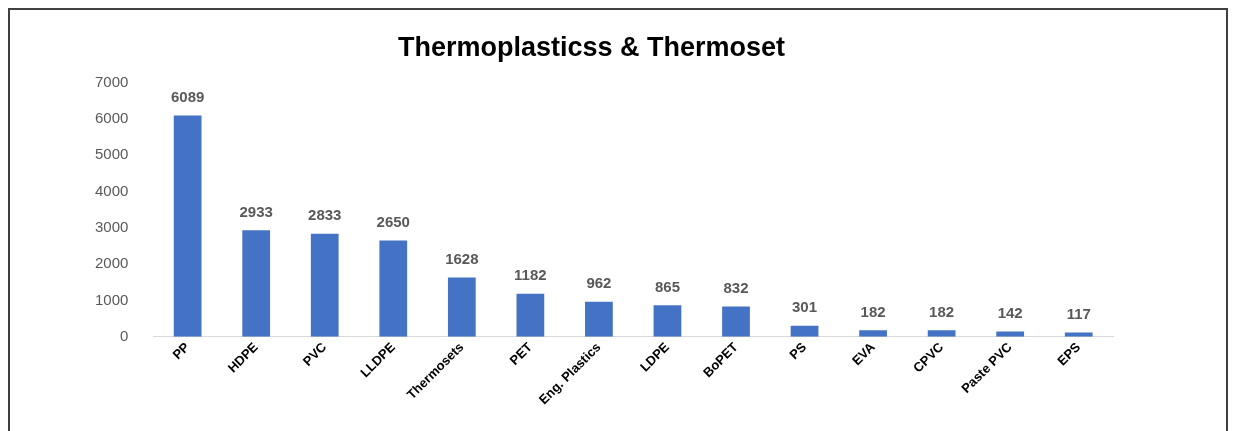  Describe the element at coordinates (1078, 314) in the screenshot. I see `data-label: 117` at that location.